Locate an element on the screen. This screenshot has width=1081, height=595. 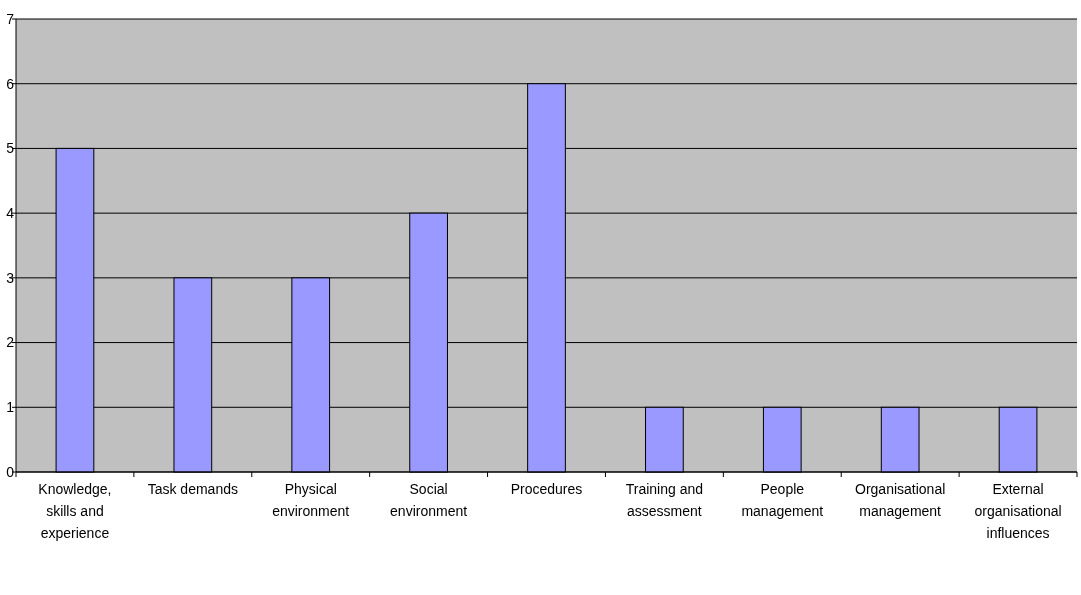
y-tick-label: 6 is located at coordinates (10, 83).